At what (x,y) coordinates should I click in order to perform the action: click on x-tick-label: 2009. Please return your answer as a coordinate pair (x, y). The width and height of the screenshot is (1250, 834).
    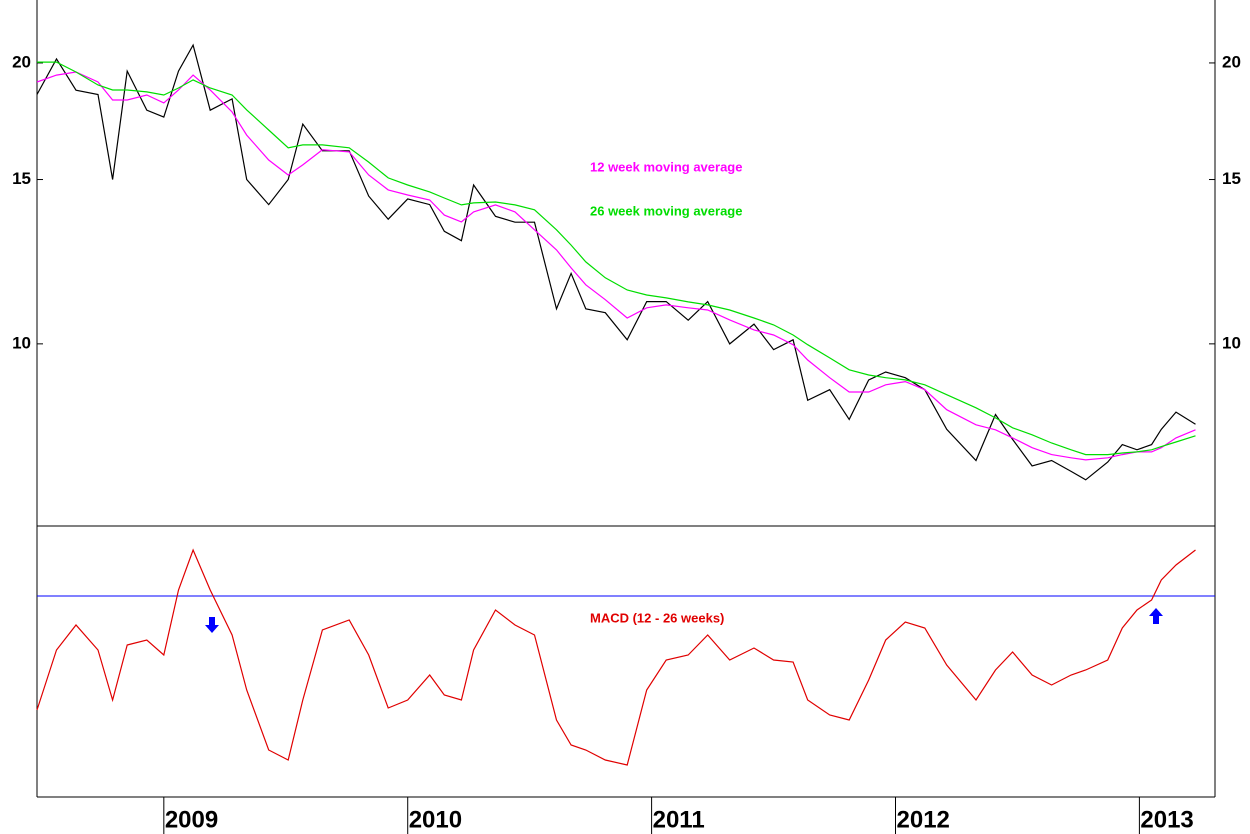
    Looking at the image, I should click on (191, 819).